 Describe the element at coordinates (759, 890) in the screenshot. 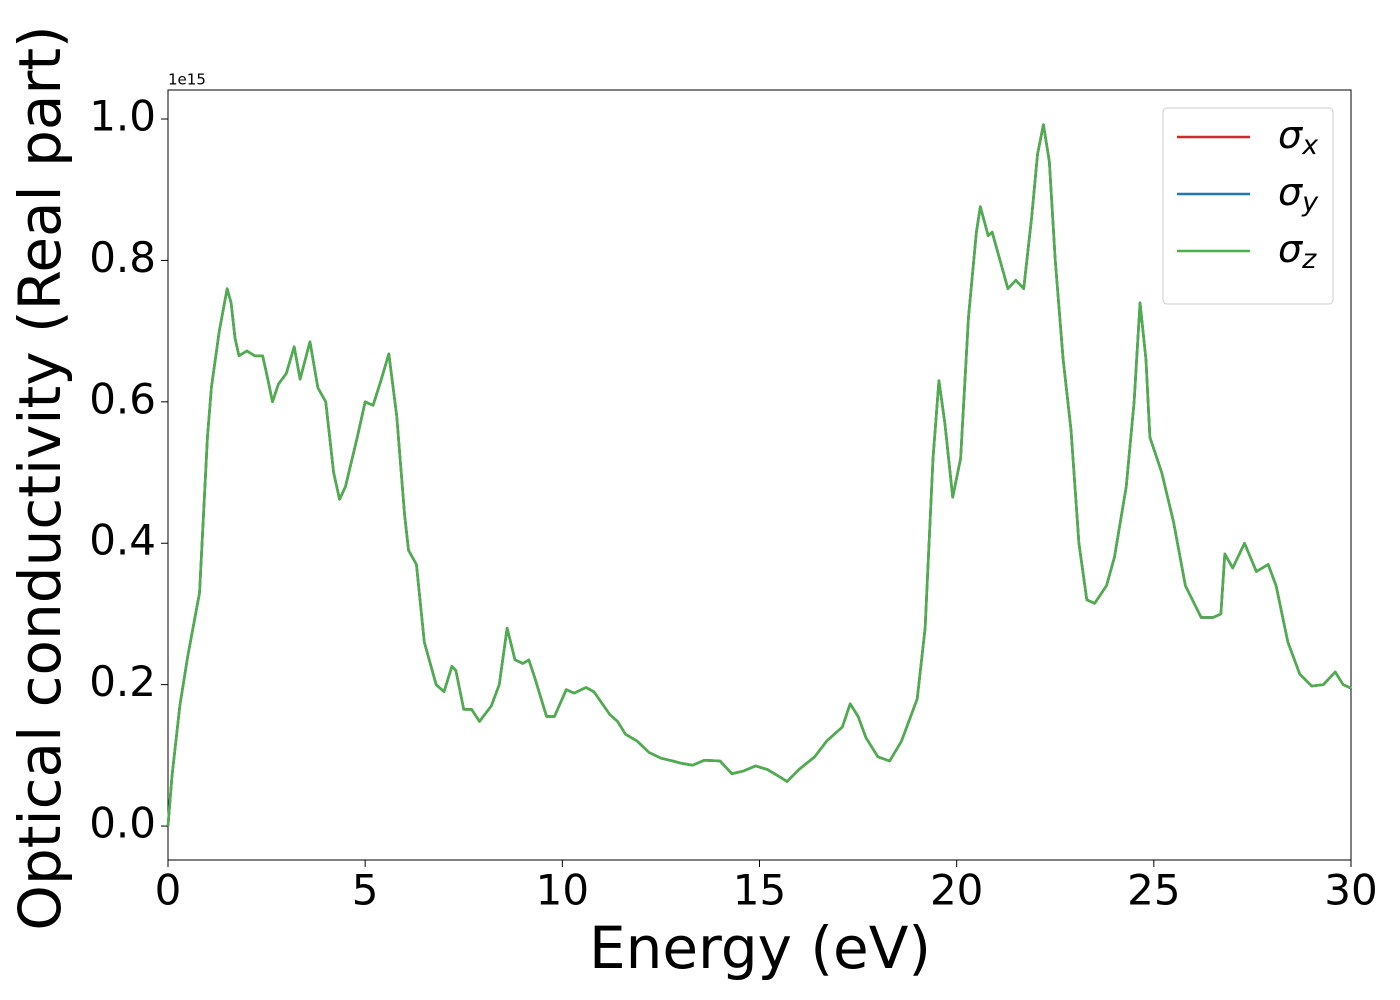

I see `x-tick-label: 15` at that location.